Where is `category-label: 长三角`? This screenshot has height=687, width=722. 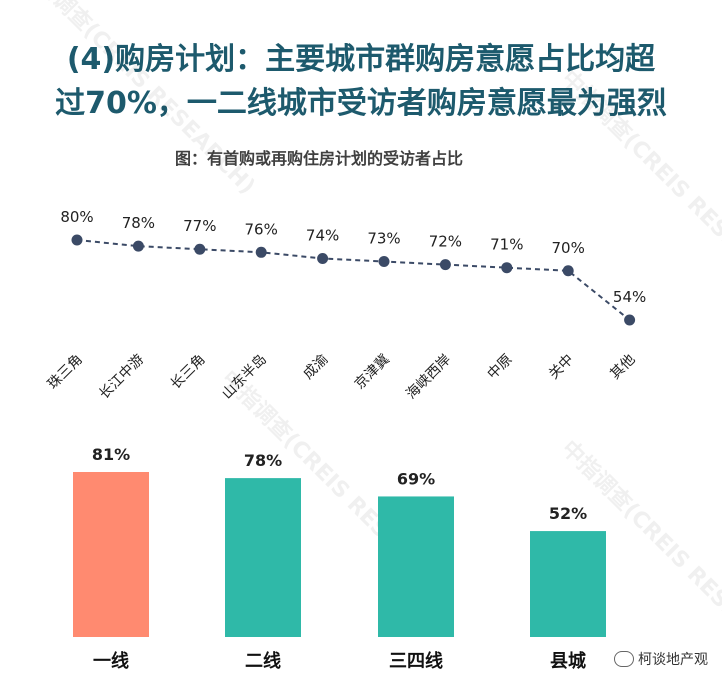
category-label: 长三角 is located at coordinates (188, 372).